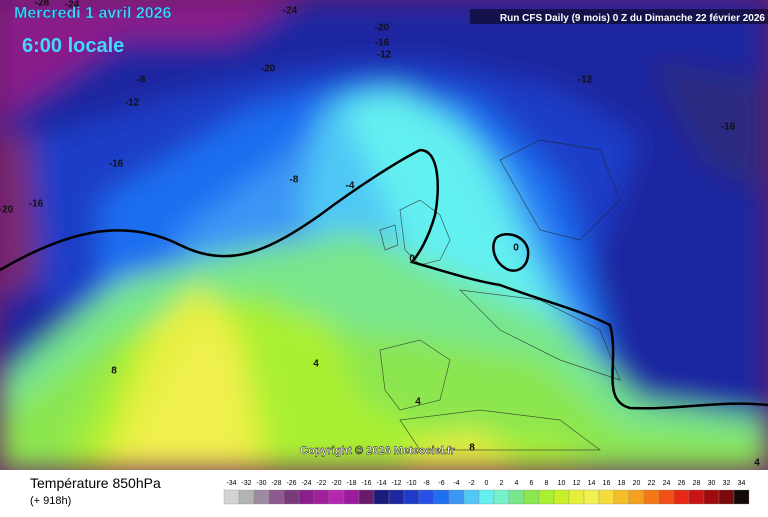  Describe the element at coordinates (336, 483) in the screenshot. I see `legend-value: -20` at that location.